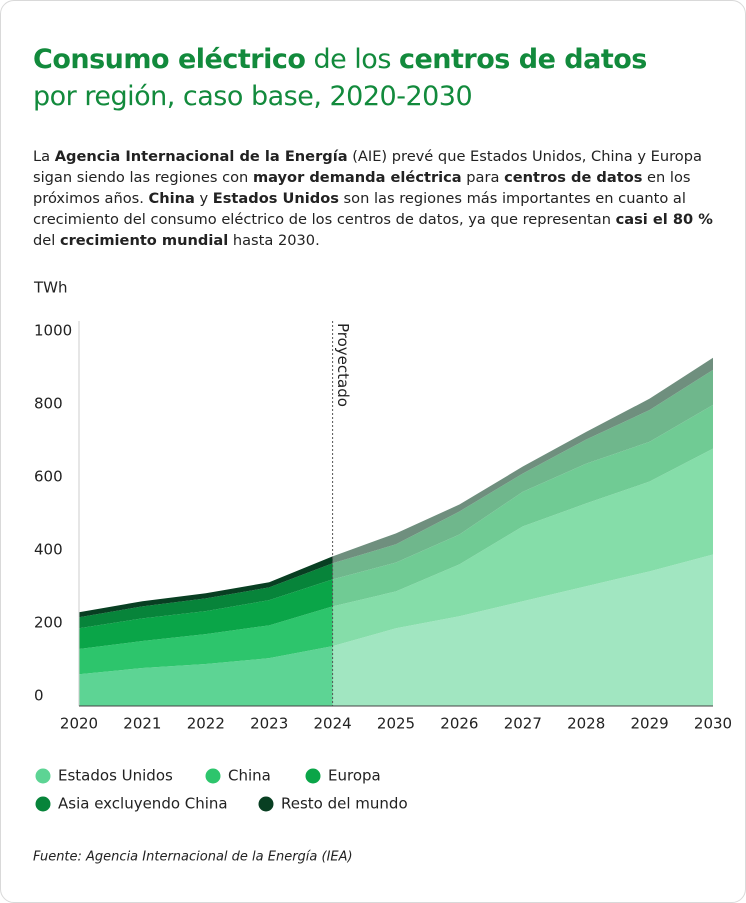  What do you see at coordinates (142, 724) in the screenshot?
I see `x-tick-label: 2021` at bounding box center [142, 724].